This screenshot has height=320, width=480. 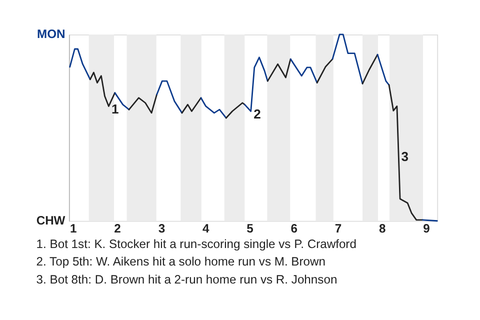 What do you see at coordinates (162, 229) in the screenshot?
I see `x-tick-label: 3` at bounding box center [162, 229].